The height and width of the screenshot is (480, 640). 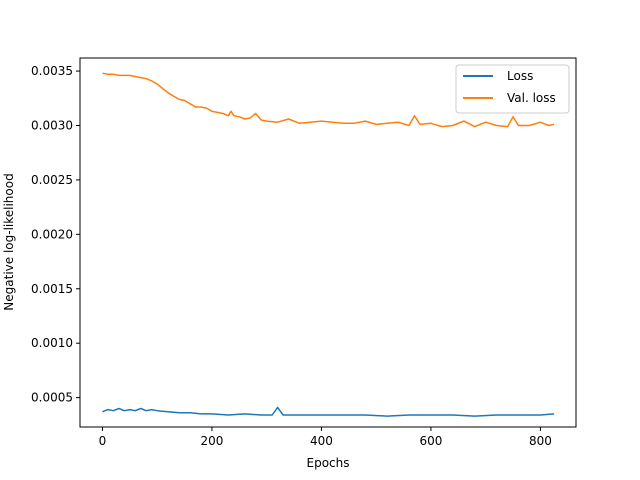 I want to click on y-tick-label: 0.0010, so click(x=52, y=343).